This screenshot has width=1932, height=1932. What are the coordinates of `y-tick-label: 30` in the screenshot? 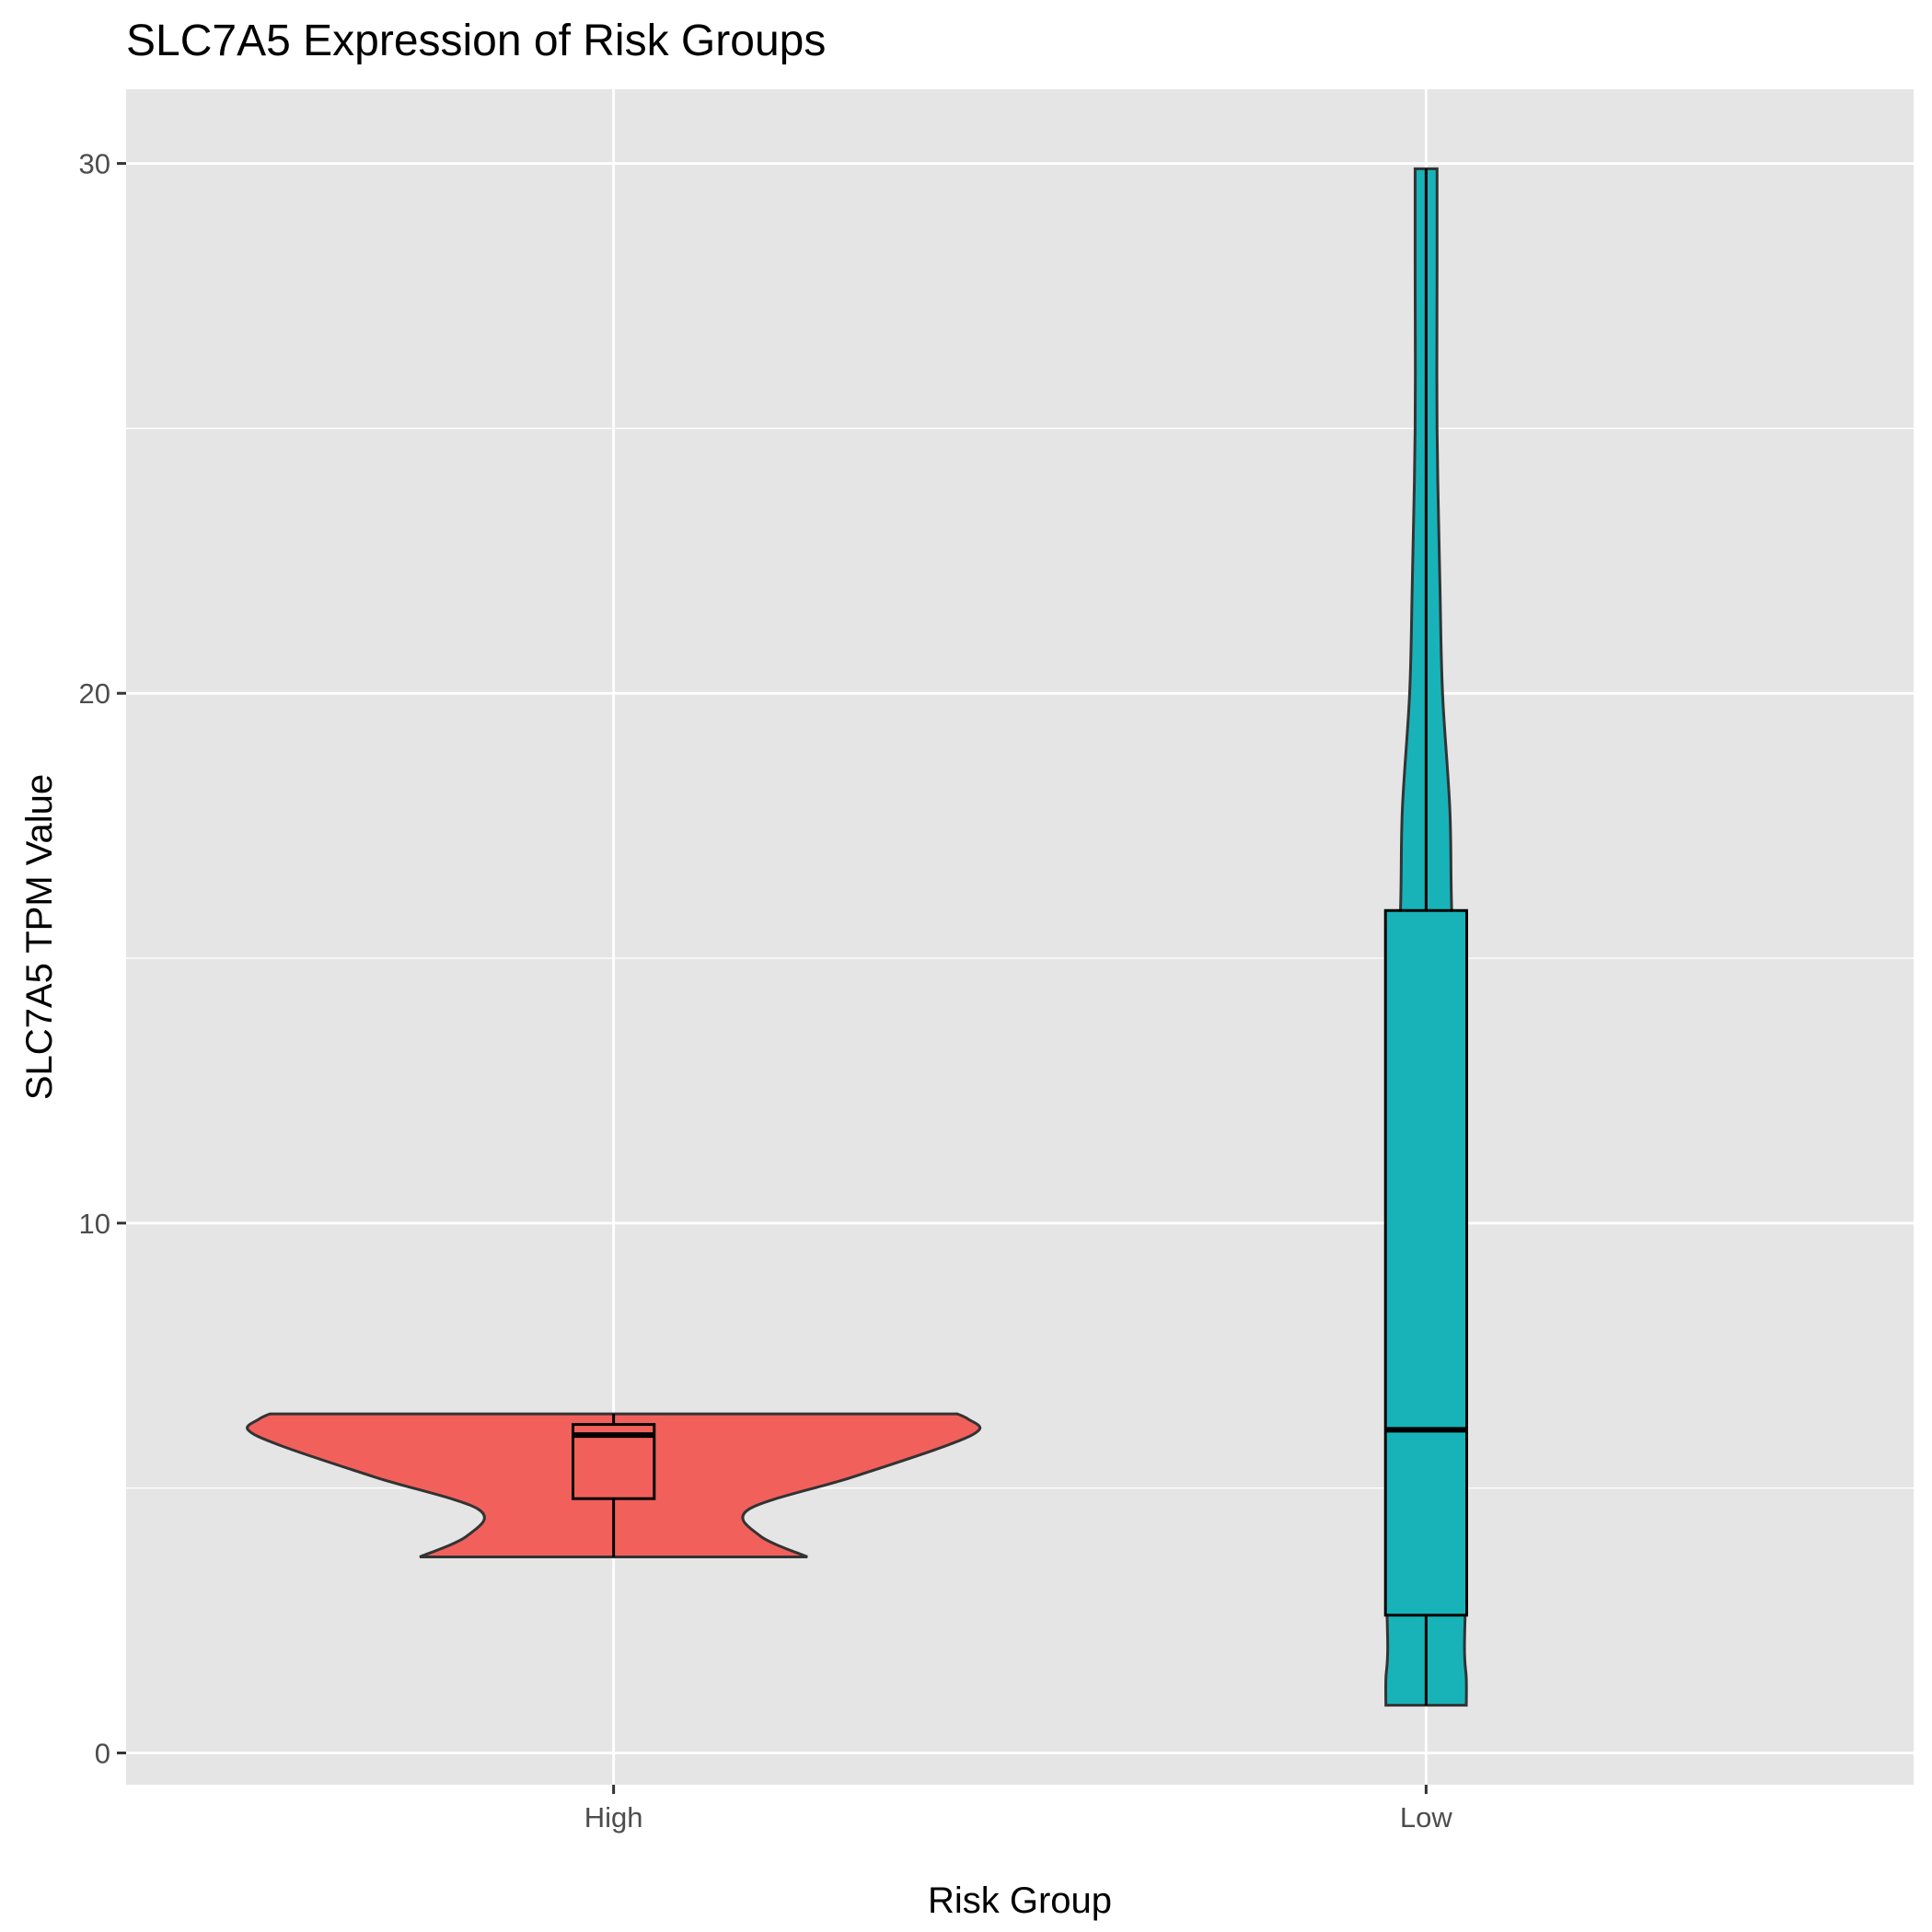 It's located at (95, 164).